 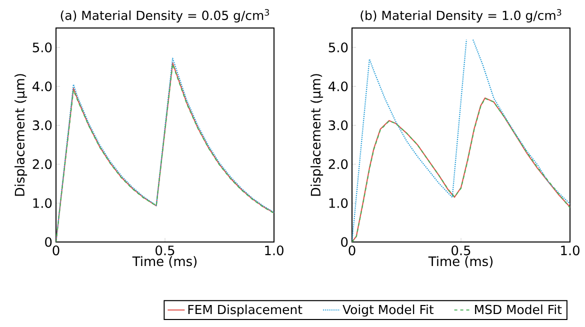 What do you see at coordinates (388, 310) in the screenshot?
I see `legend-label: Voigt Model Fit` at bounding box center [388, 310].